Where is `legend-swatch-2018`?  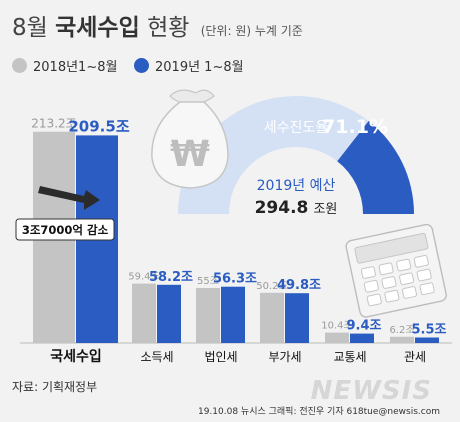
legend-swatch-2018 is located at coordinates (19, 65).